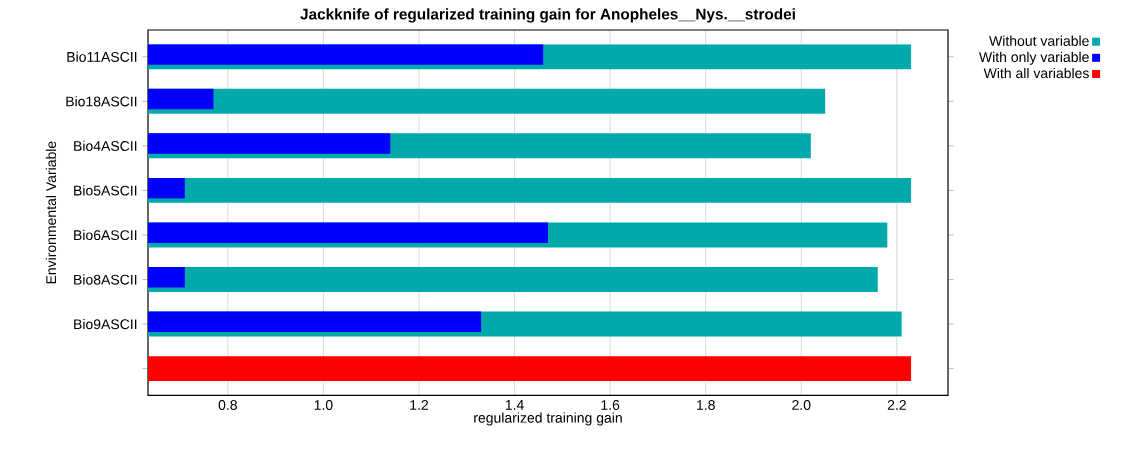 Image resolution: width=1148 pixels, height=450 pixels. Describe the element at coordinates (105, 190) in the screenshot. I see `y-tick-label: Bio5ASCII` at that location.